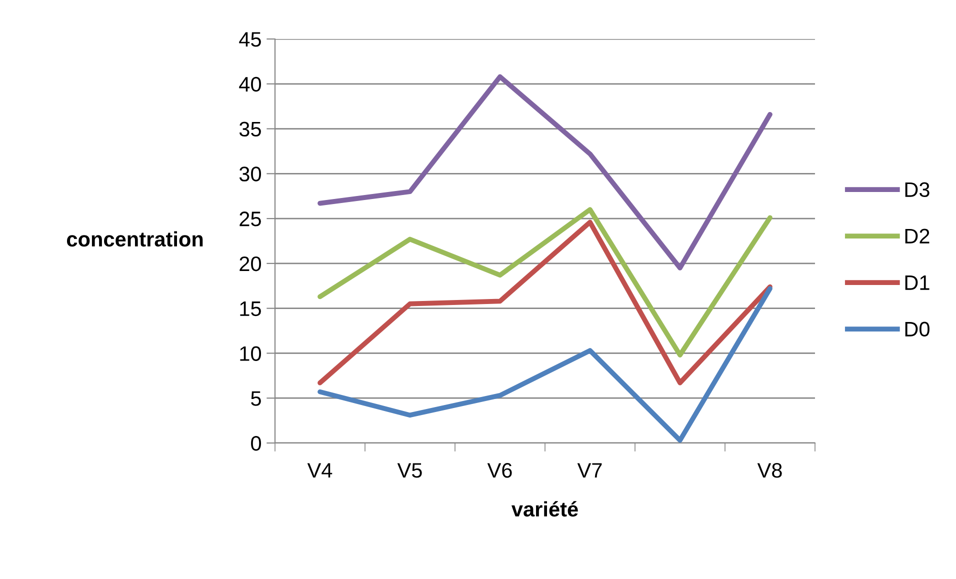  What do you see at coordinates (250, 174) in the screenshot?
I see `y-tick-label: 30` at bounding box center [250, 174].